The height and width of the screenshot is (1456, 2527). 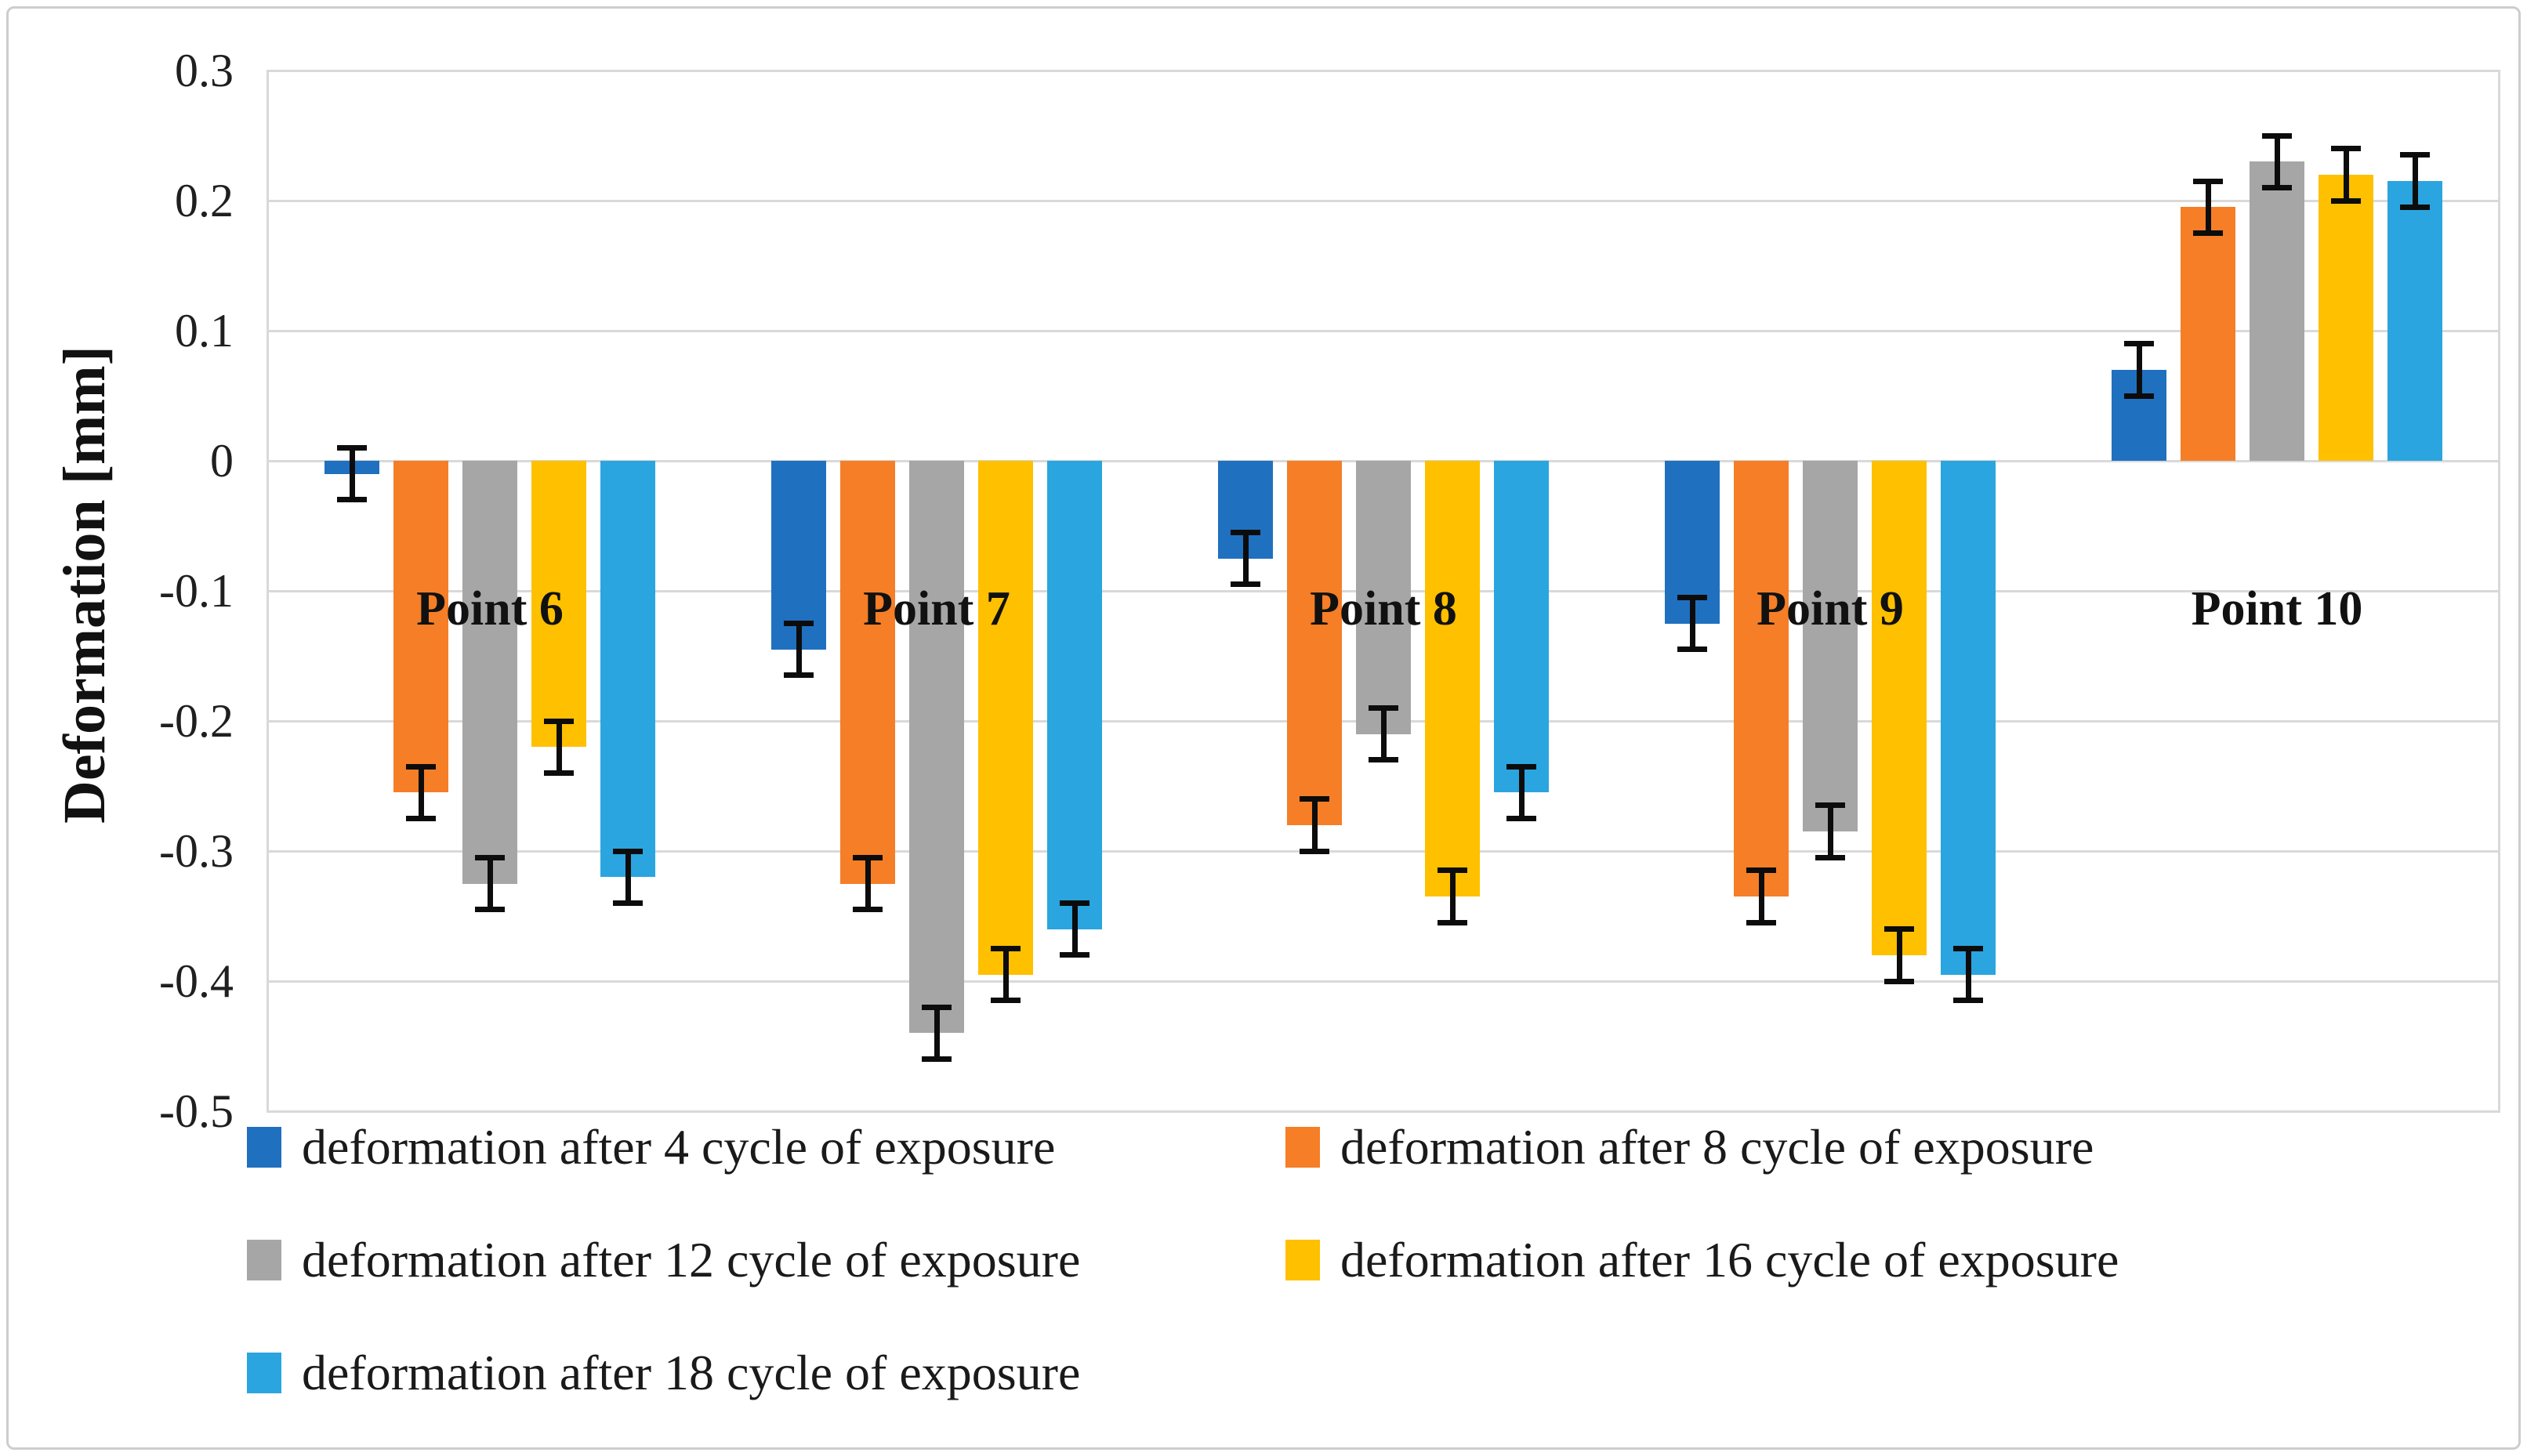 I want to click on y-axis-tick-label: -0.4, so click(x=196, y=981).